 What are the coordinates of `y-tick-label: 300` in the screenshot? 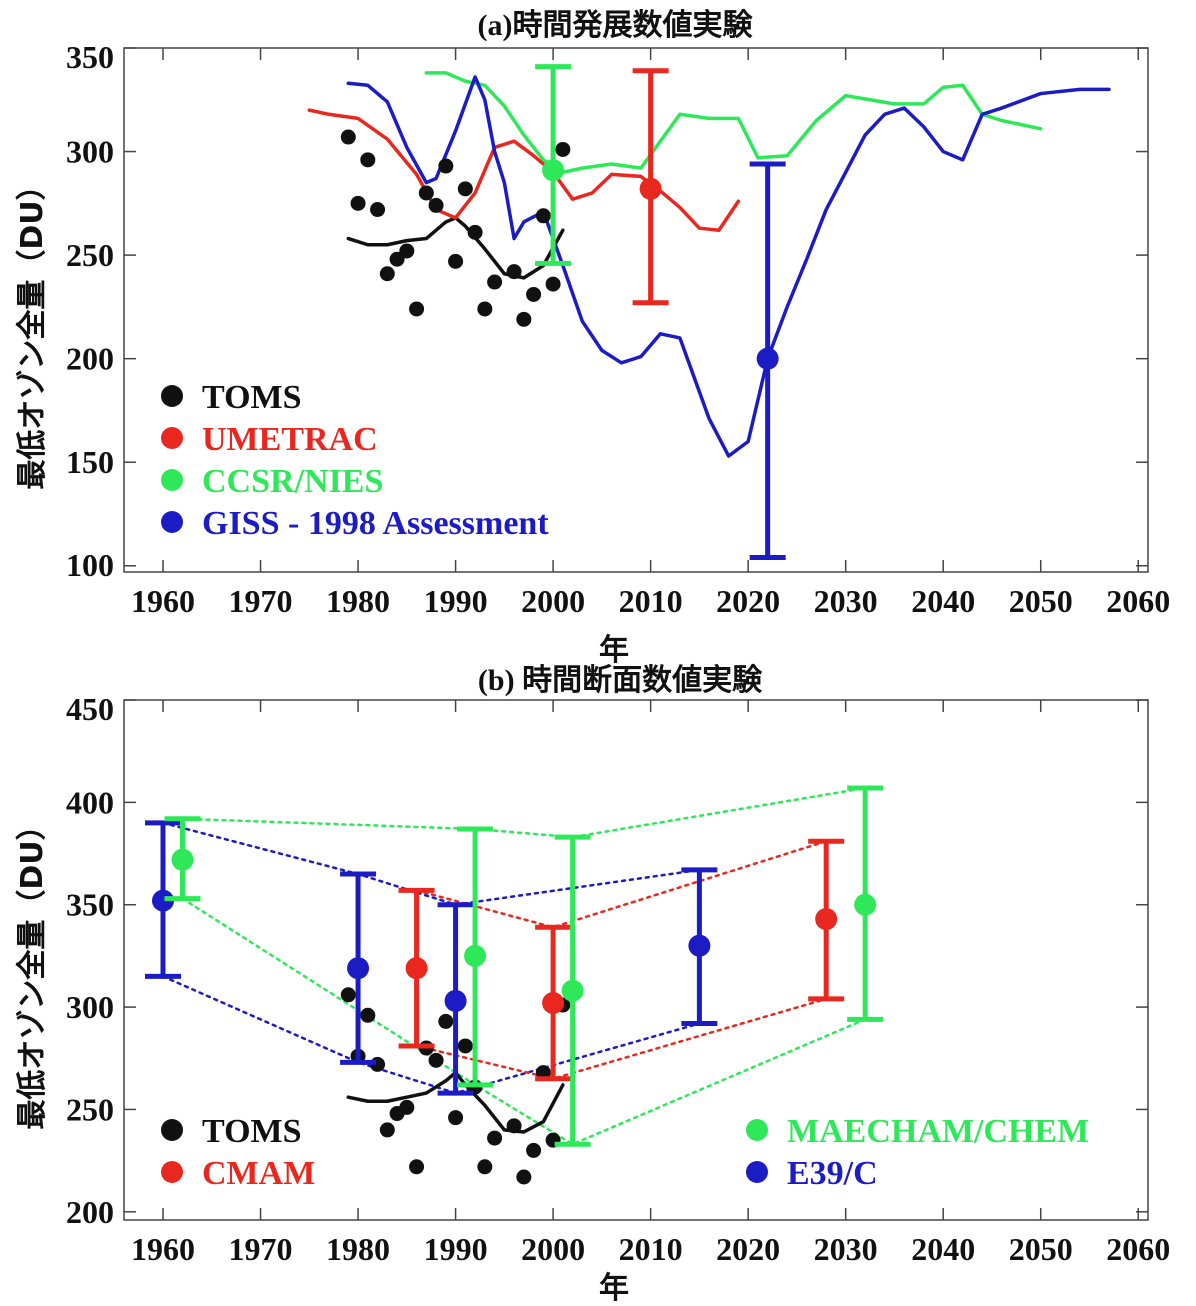 It's located at (90, 1007).